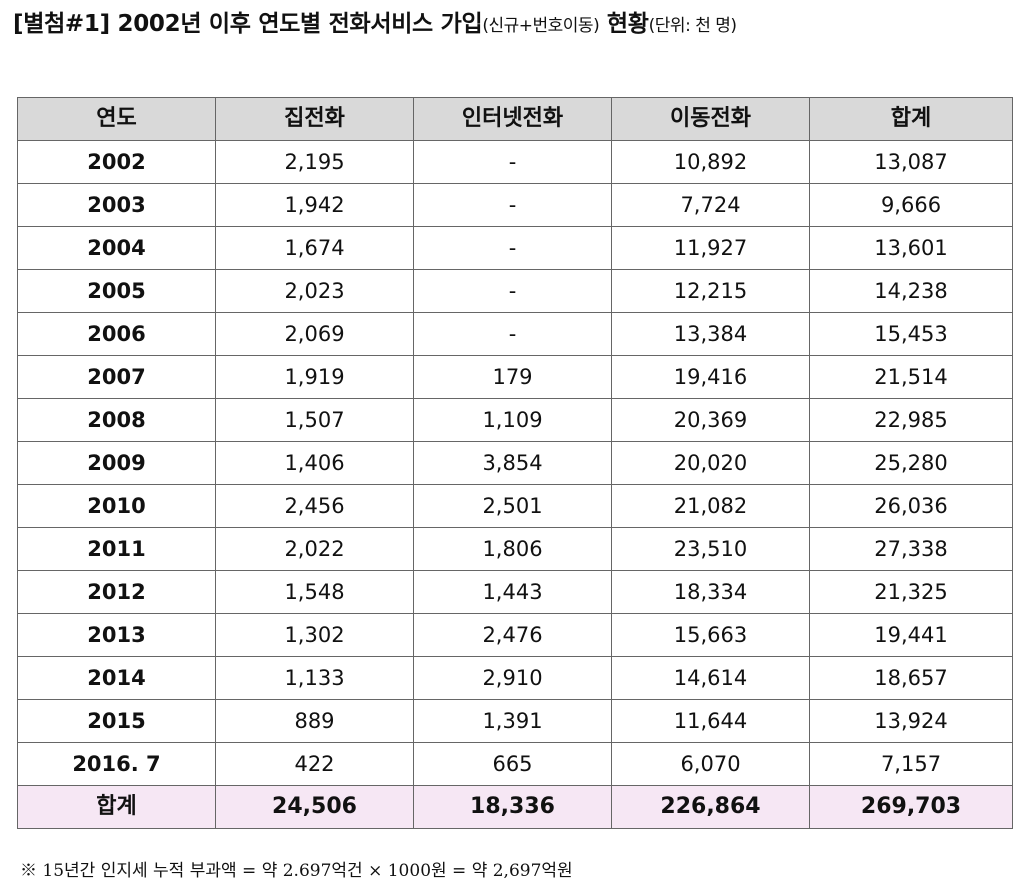 This screenshot has width=1024, height=894. What do you see at coordinates (512, 506) in the screenshot?
I see `cell-internet-phone: 2,501` at bounding box center [512, 506].